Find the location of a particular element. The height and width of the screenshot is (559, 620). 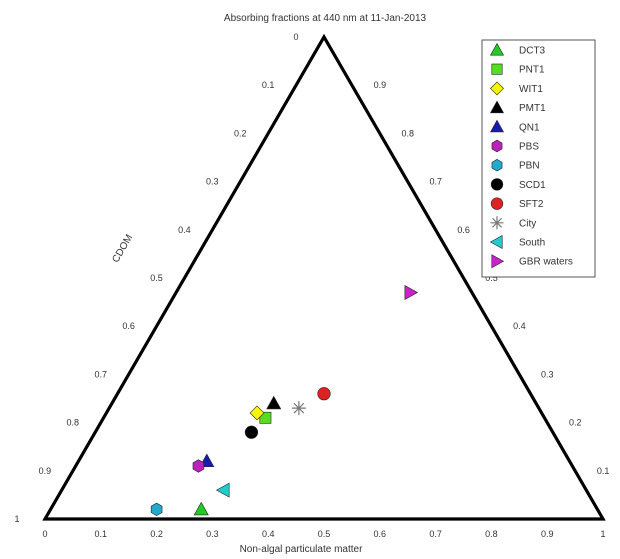

bottom-tick-label: 0.6 is located at coordinates (380, 534).